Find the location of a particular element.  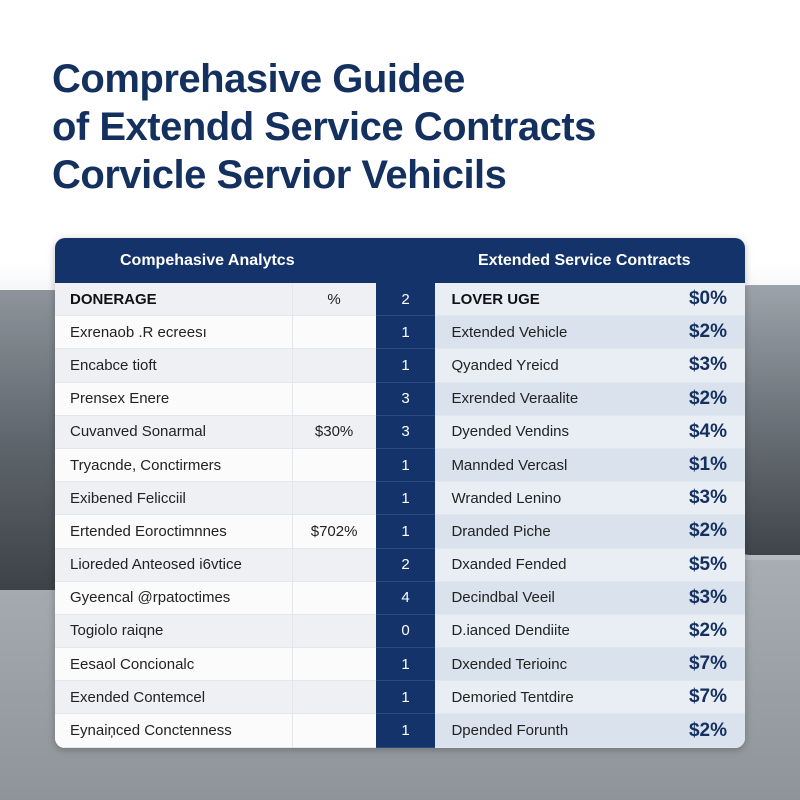

row-count: 0 is located at coordinates (405, 631).